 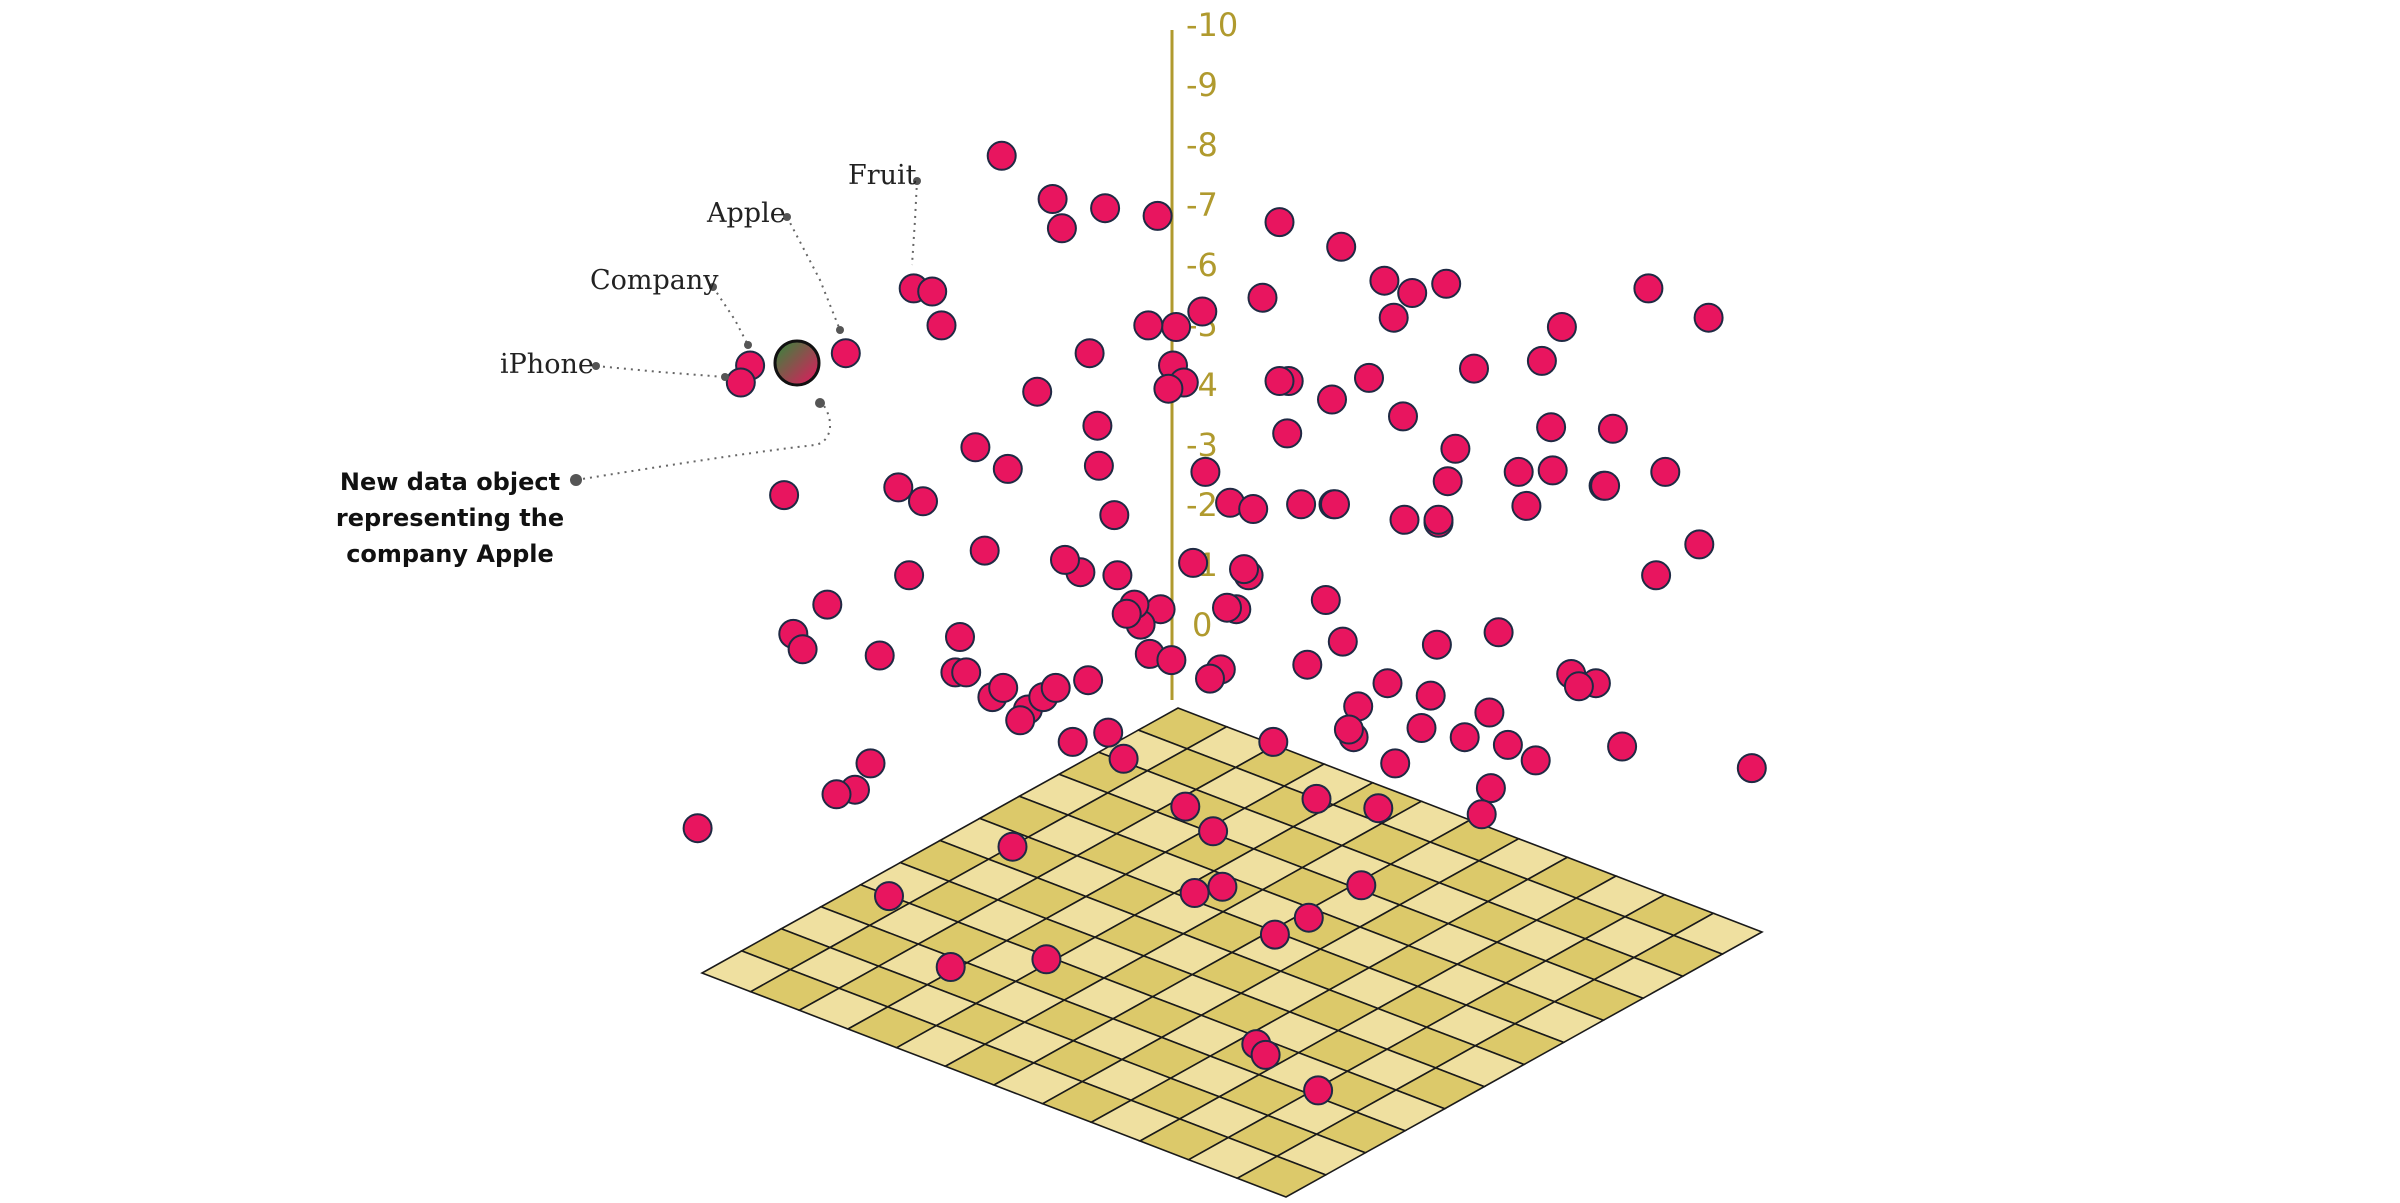 I want to click on note-line-1: New data object, so click(x=450, y=482).